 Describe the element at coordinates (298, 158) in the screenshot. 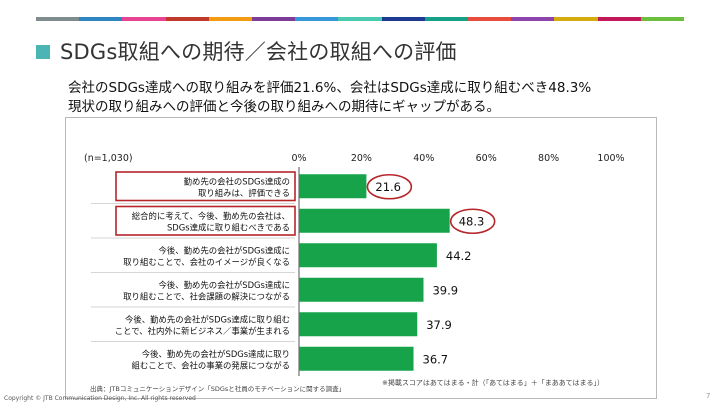

I see `x-tick-label: 0%` at that location.